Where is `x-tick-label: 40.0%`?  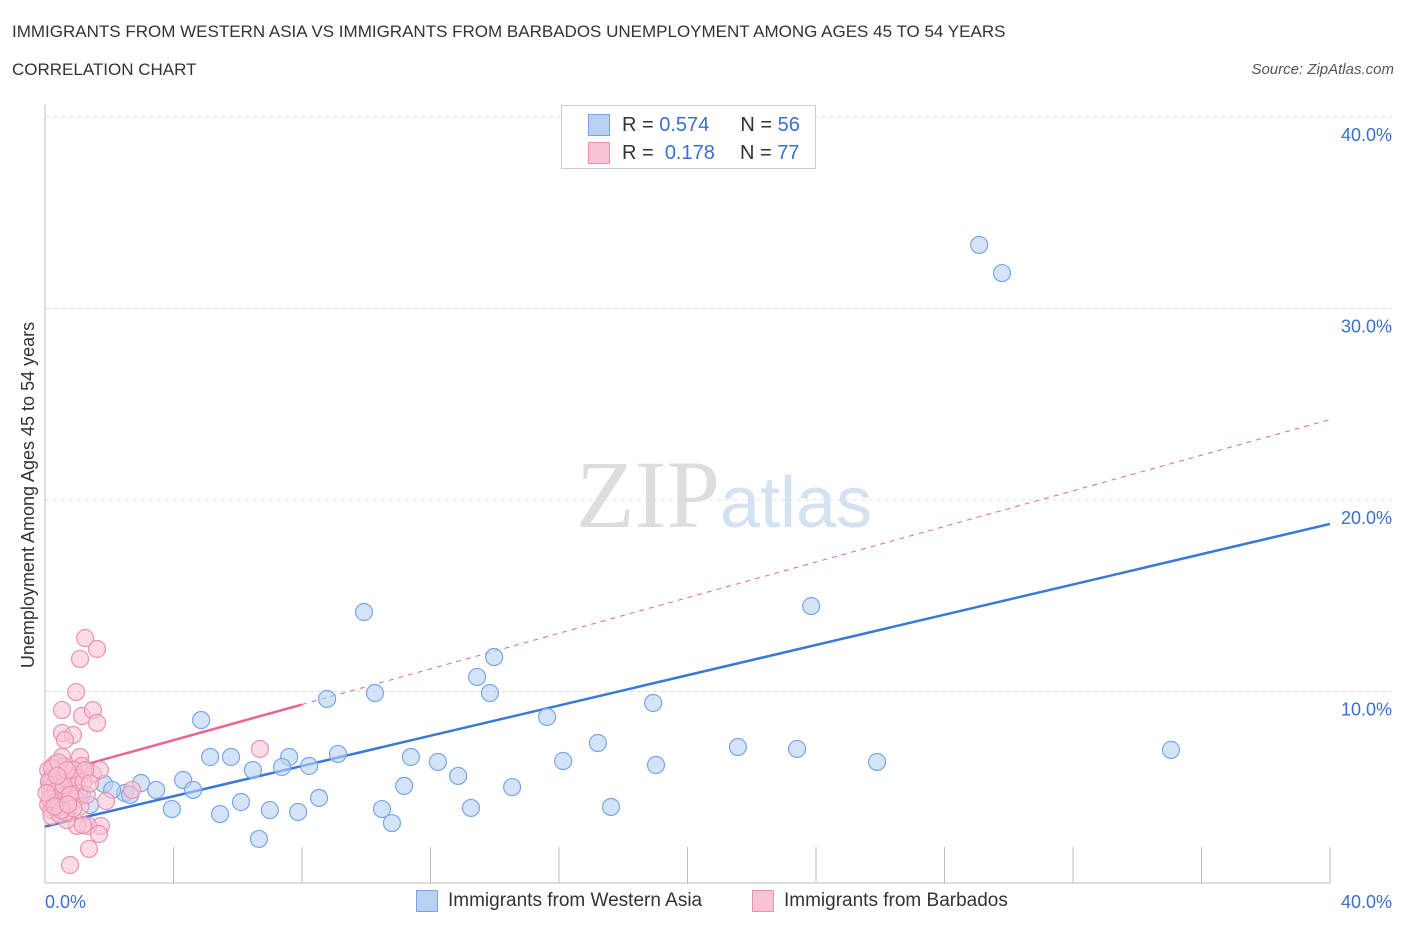
x-tick-label: 40.0% is located at coordinates (1366, 902).